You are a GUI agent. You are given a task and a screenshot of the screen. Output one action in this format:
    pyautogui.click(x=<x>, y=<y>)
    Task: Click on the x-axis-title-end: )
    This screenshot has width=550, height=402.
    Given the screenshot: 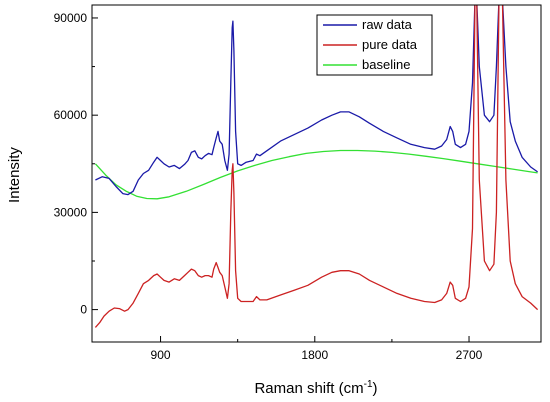 What is the action you would take?
    pyautogui.click(x=375, y=388)
    